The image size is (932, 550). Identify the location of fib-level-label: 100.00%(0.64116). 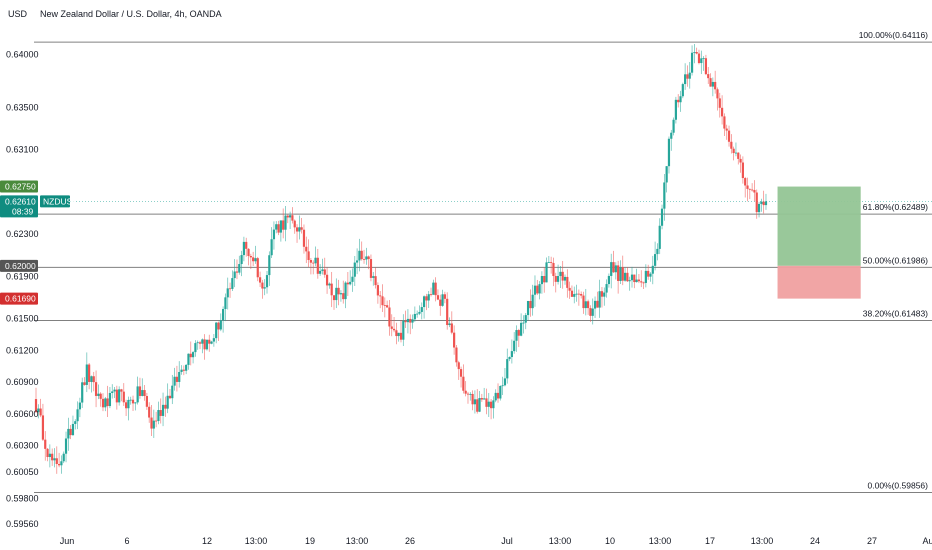
(893, 35).